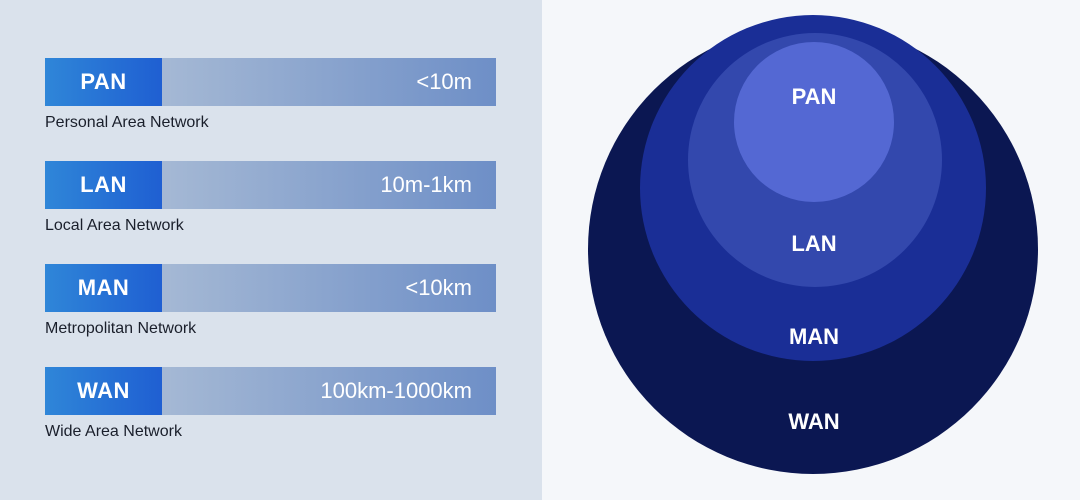  I want to click on network-name: Personal Area Network, so click(127, 122).